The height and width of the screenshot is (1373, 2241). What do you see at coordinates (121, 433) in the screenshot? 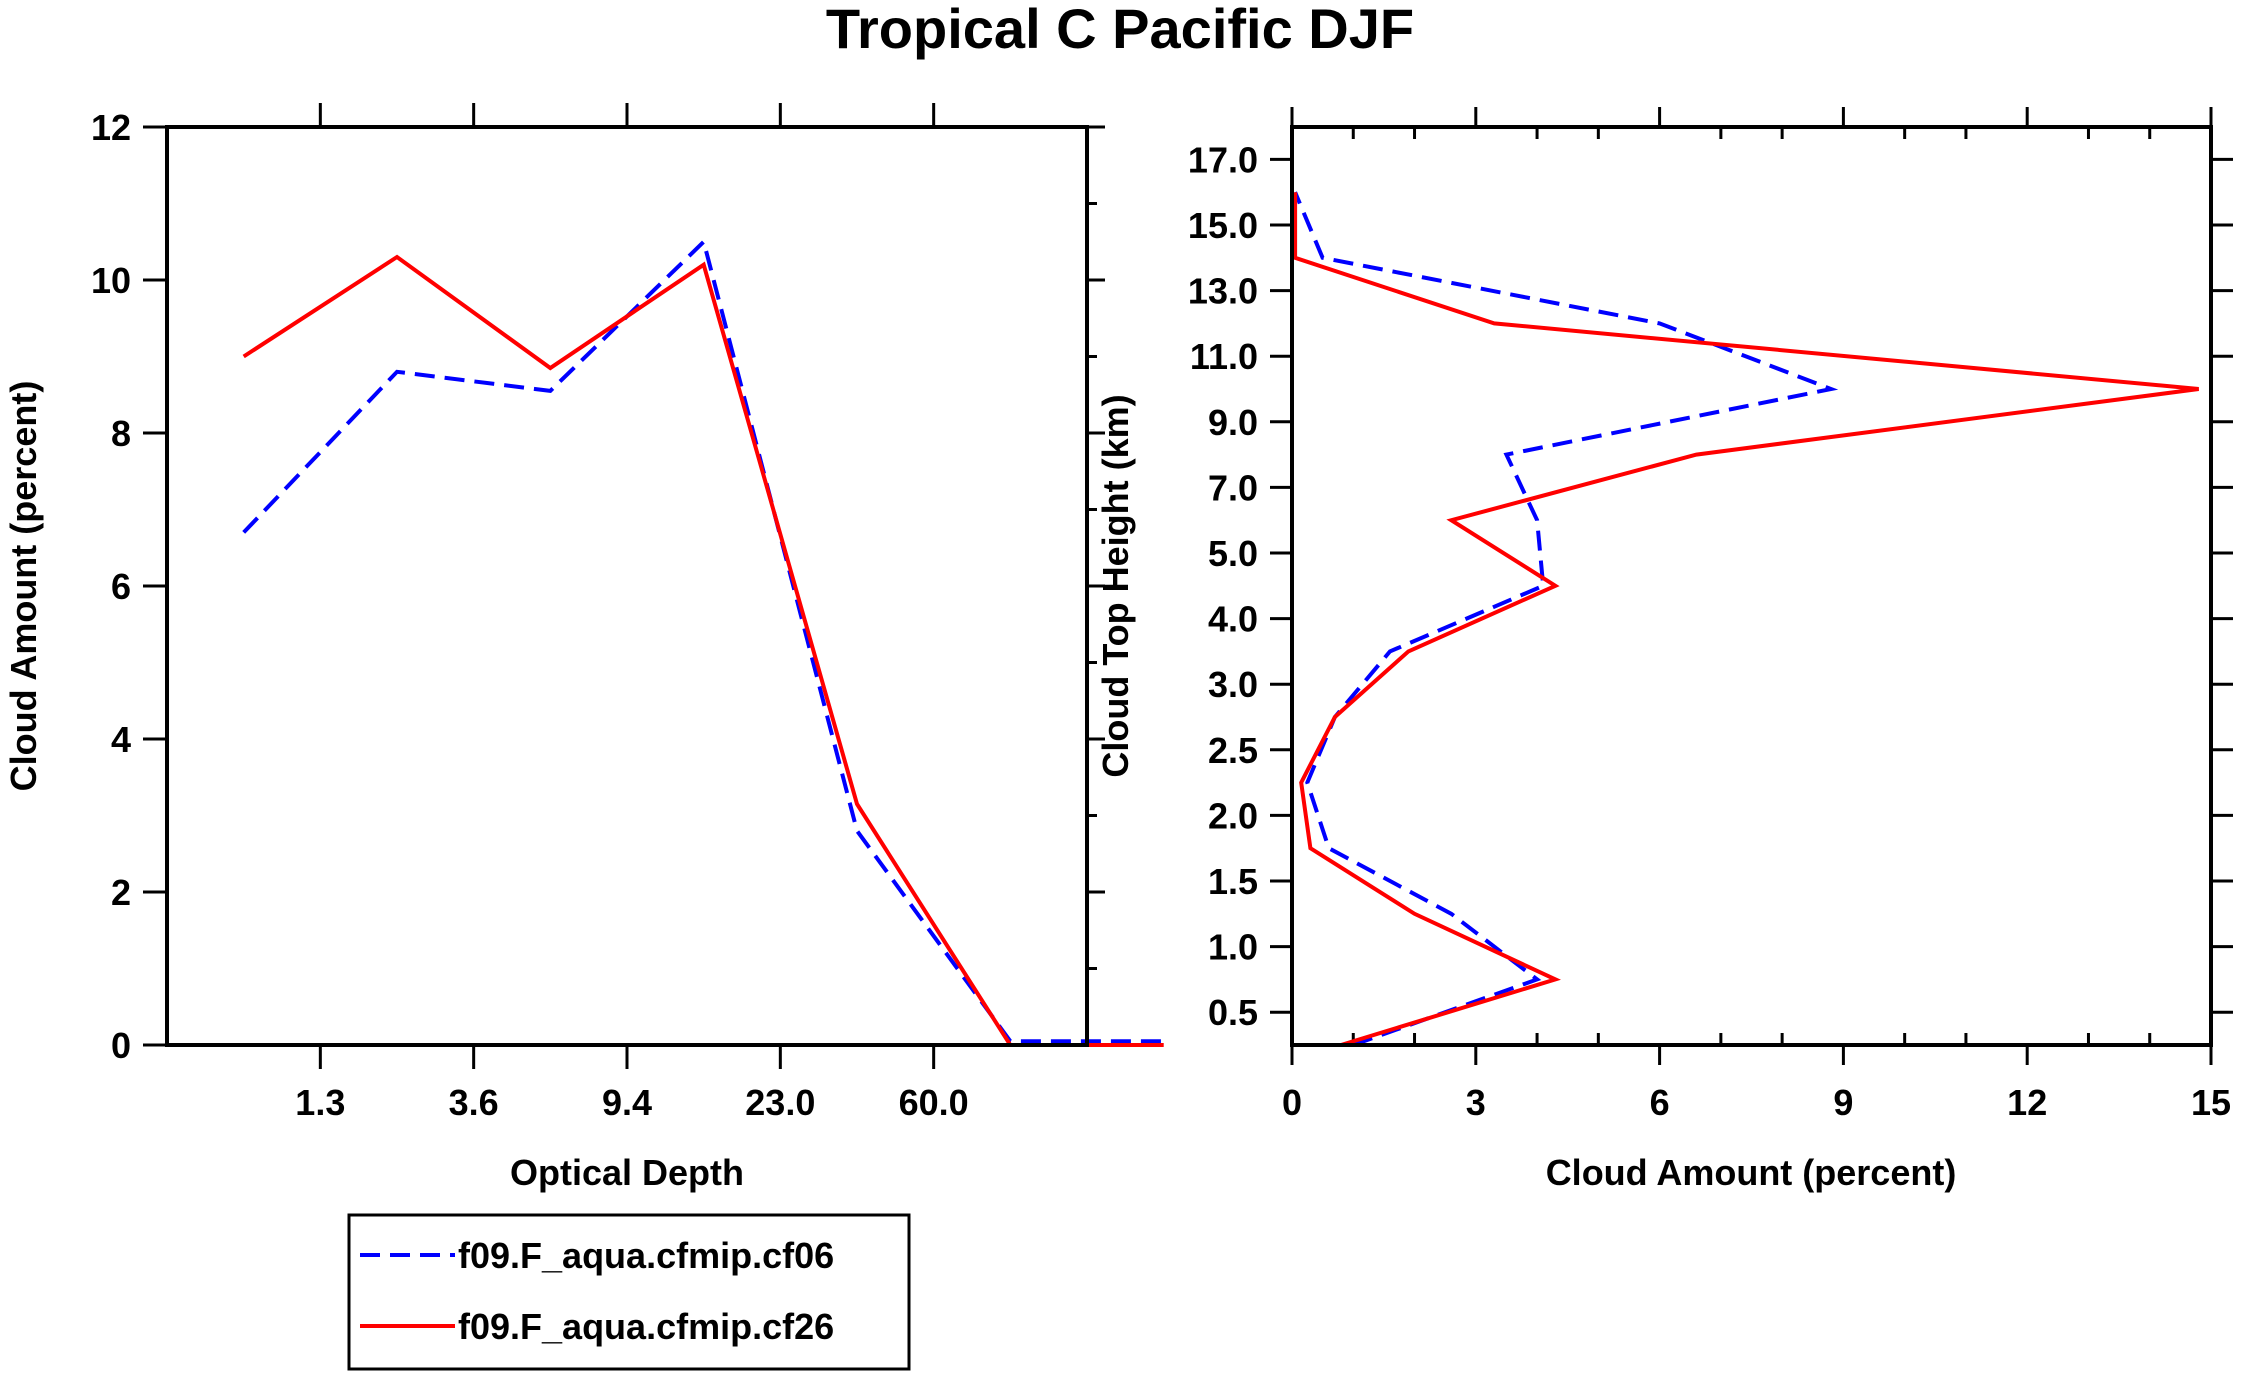
I see `y-tick-label: 8` at bounding box center [121, 433].